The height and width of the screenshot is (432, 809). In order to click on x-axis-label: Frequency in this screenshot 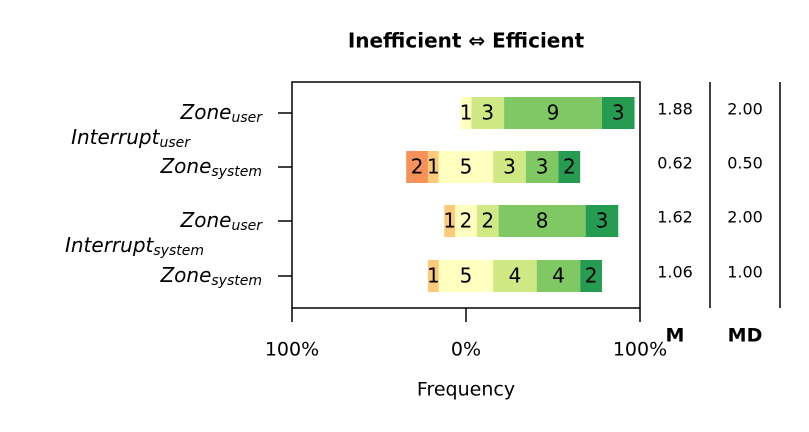, I will do `click(466, 390)`.